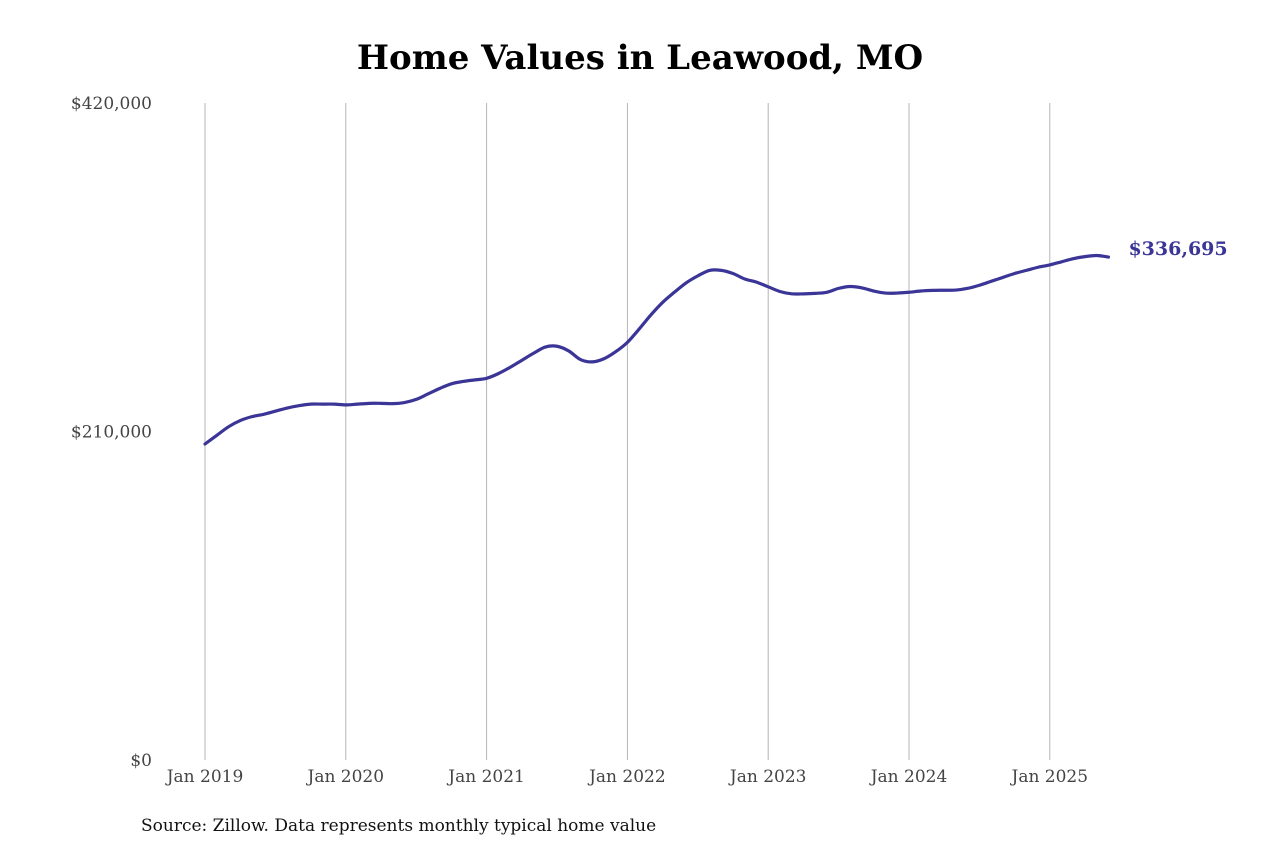 This screenshot has height=853, width=1280. Describe the element at coordinates (1177, 249) in the screenshot. I see `last-value-label: $336,695` at that location.